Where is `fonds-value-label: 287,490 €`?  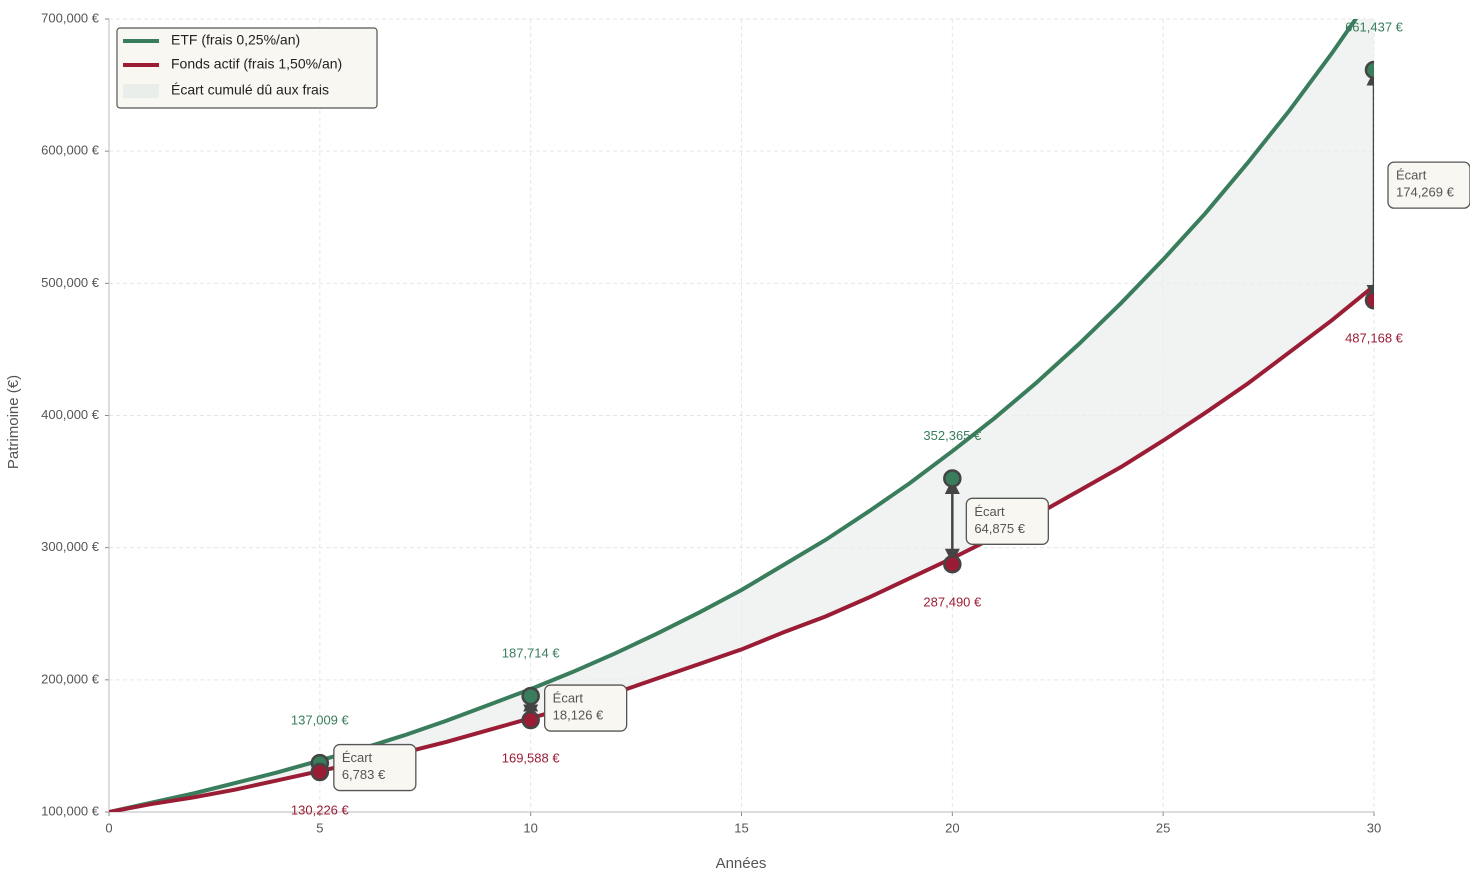
fonds-value-label: 287,490 € is located at coordinates (952, 602).